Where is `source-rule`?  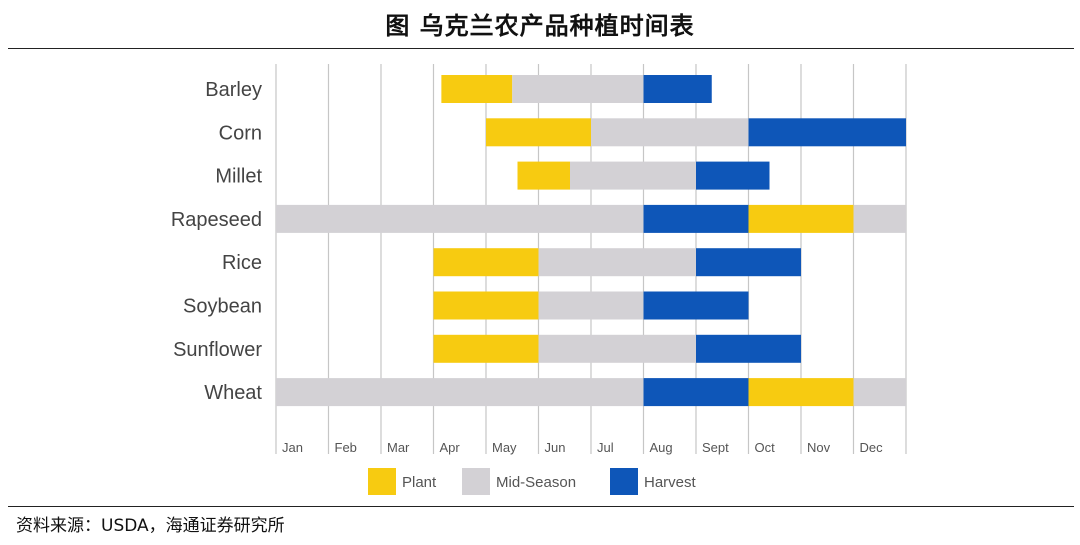 source-rule is located at coordinates (541, 506).